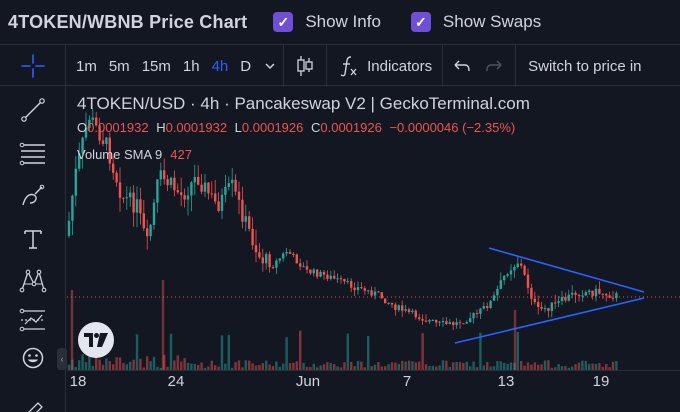 The image size is (680, 412). I want to click on low-value: 0.0001926, so click(272, 127).